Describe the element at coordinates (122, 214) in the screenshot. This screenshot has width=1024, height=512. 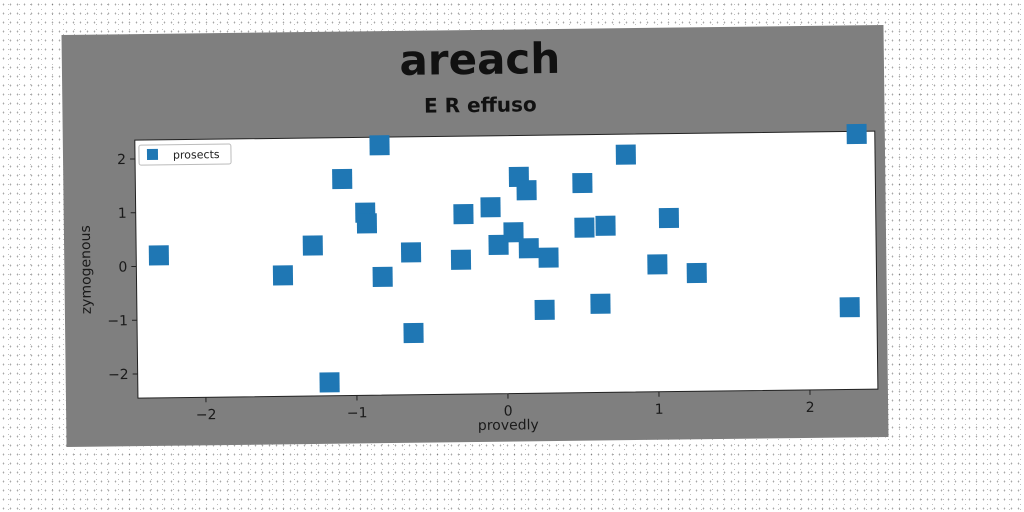
I see `y-tick-label: 1` at that location.